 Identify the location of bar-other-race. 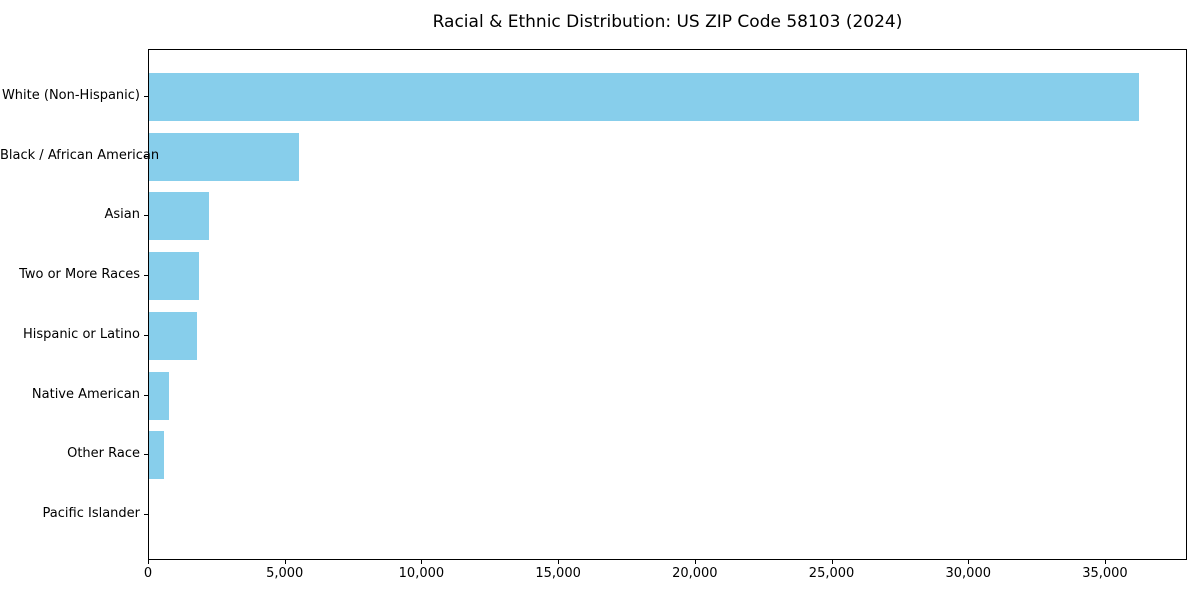
(156, 455).